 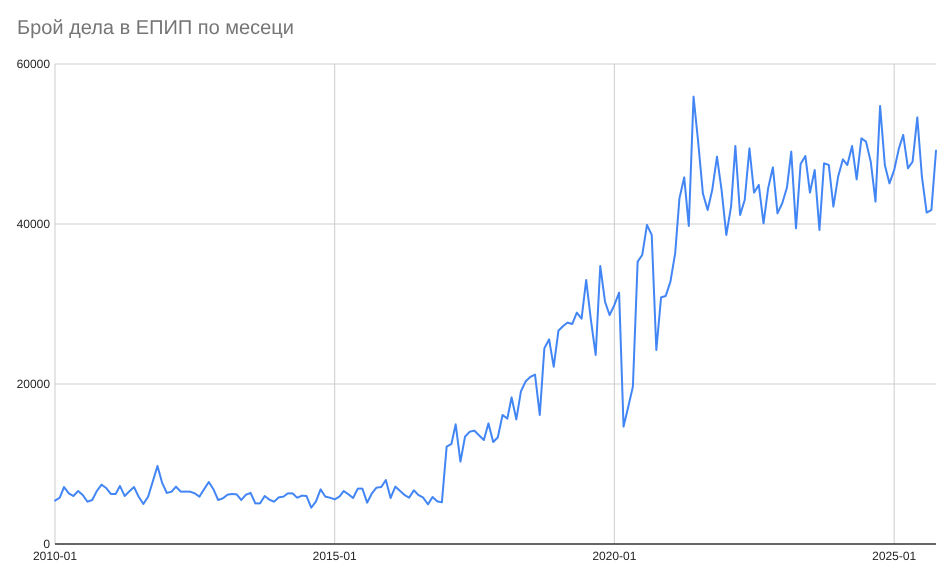 What do you see at coordinates (33, 384) in the screenshot?
I see `y-tick-label: 20000` at bounding box center [33, 384].